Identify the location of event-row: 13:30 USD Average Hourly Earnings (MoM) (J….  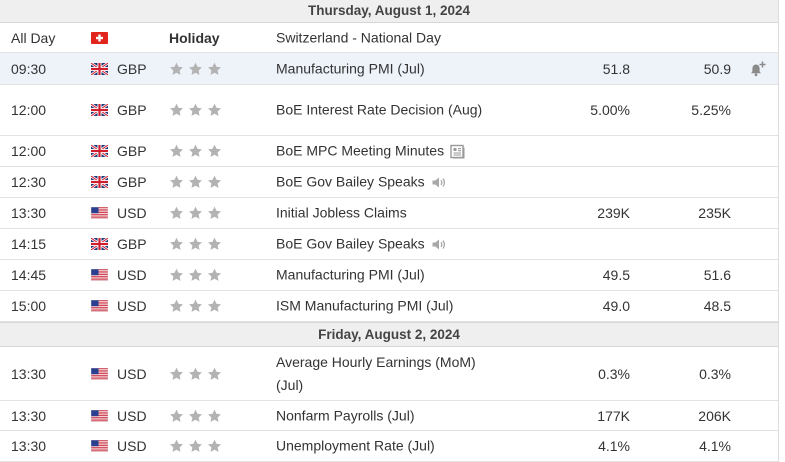
(389, 374).